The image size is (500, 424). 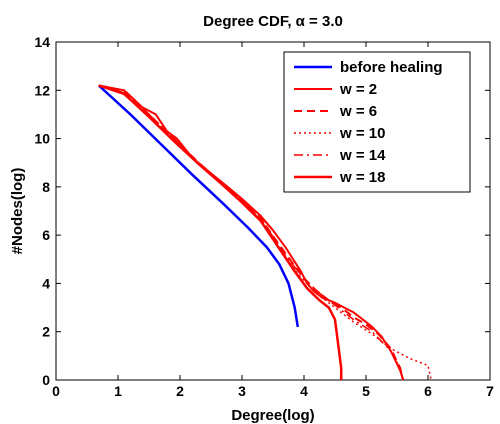 I want to click on legend-box, so click(x=377, y=122).